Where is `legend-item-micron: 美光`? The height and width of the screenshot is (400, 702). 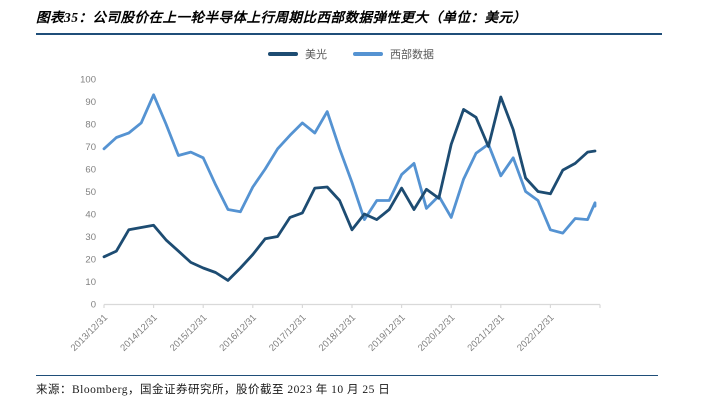
legend-item-micron: 美光 is located at coordinates (297, 54).